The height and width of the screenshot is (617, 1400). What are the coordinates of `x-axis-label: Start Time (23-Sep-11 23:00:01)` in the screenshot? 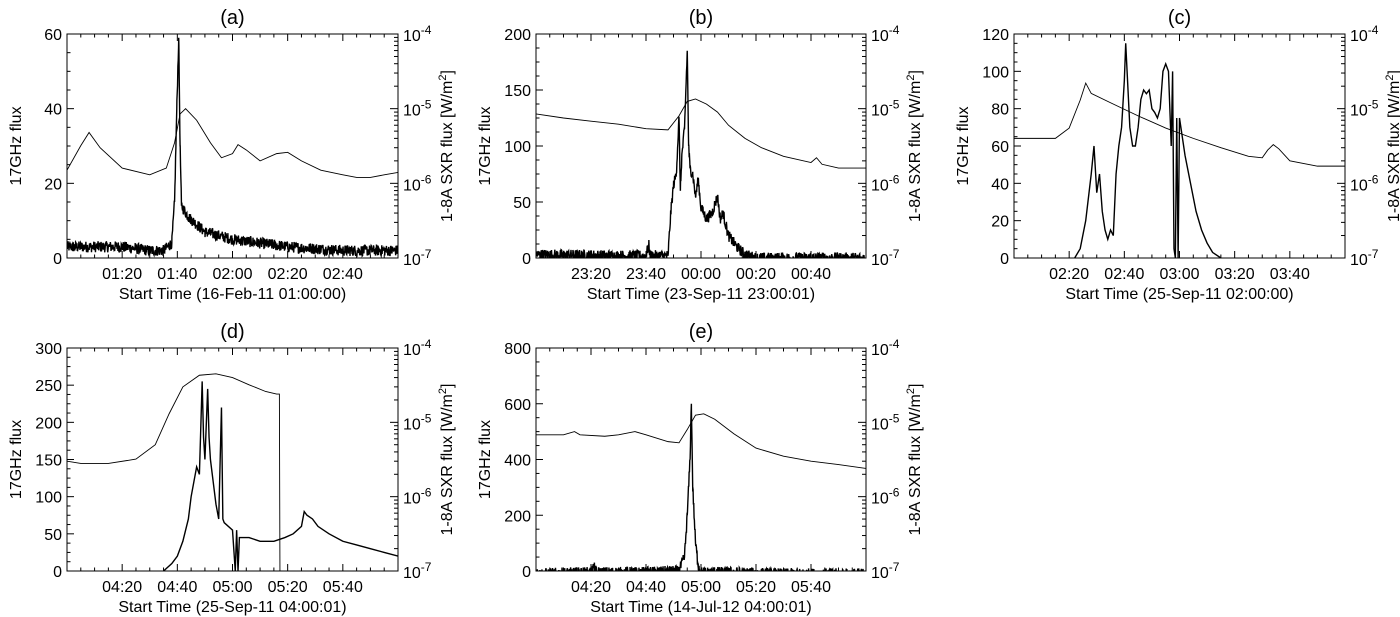 It's located at (701, 294).